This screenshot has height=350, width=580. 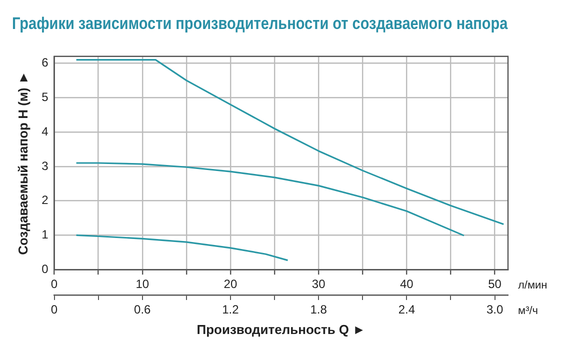 What do you see at coordinates (231, 309) in the screenshot?
I see `x2-tick-label: 1.2` at bounding box center [231, 309].